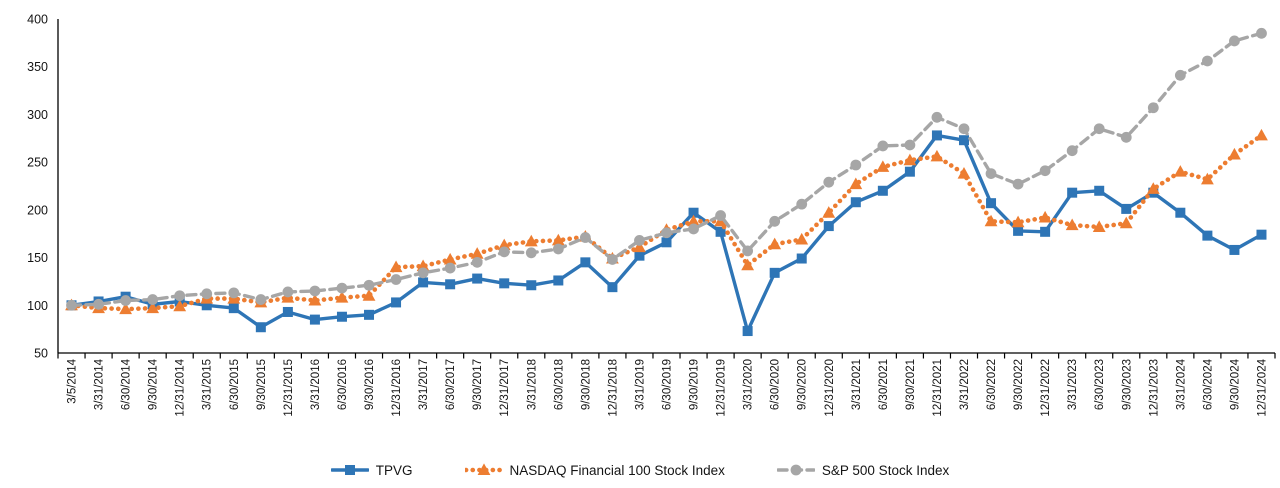 This screenshot has width=1280, height=488. Describe the element at coordinates (992, 384) in the screenshot. I see `x-axis-label: 6/30/2022` at that location.